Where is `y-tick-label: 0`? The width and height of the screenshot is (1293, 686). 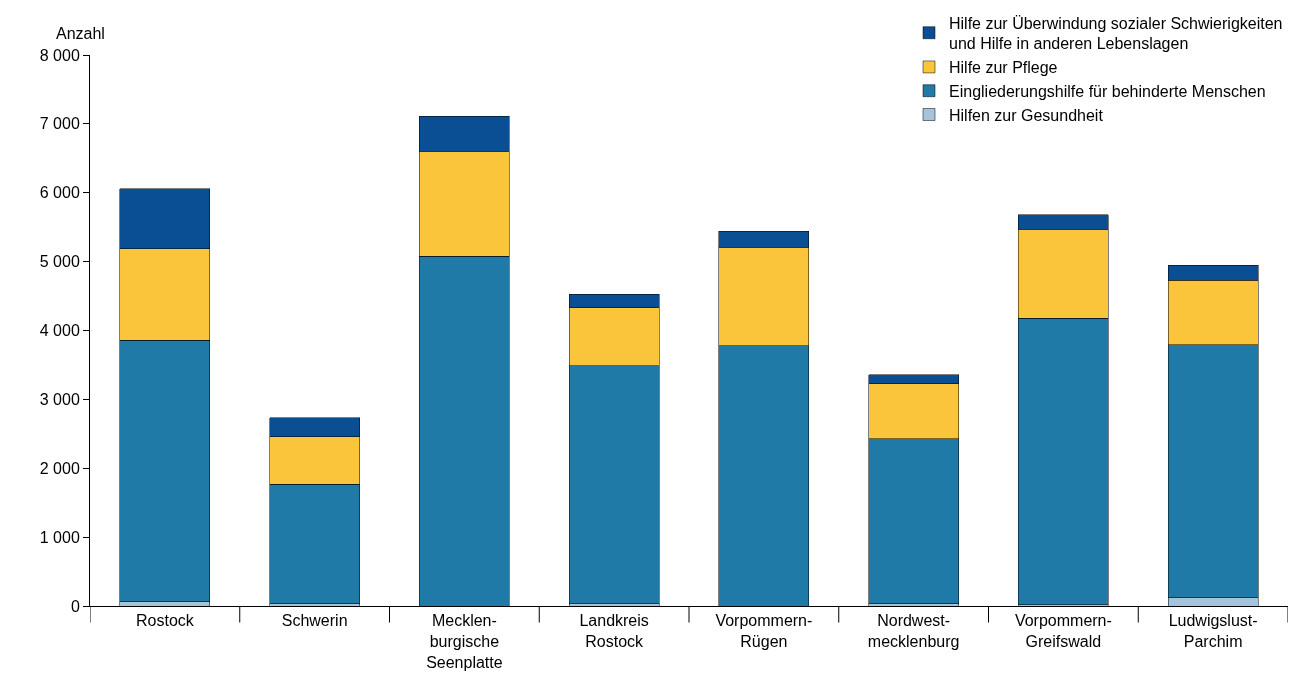 y-tick-label: 0 is located at coordinates (75, 606).